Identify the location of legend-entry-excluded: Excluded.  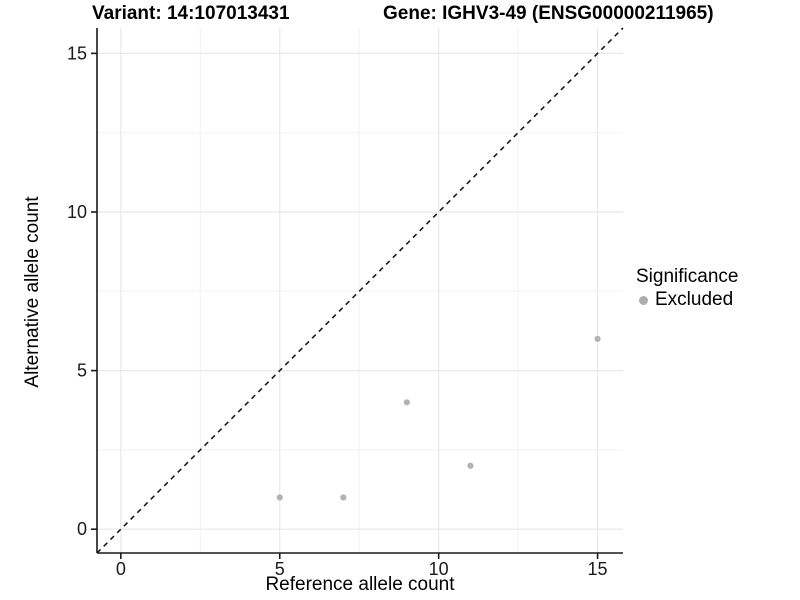
(687, 300).